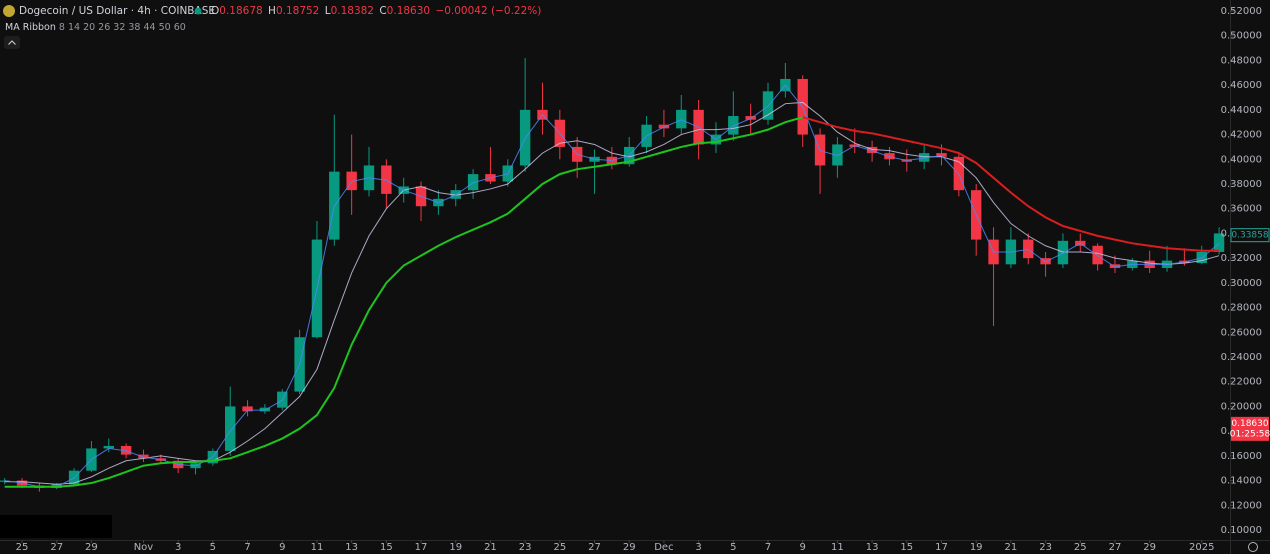 This screenshot has width=1270, height=554. Describe the element at coordinates (1249, 236) in the screenshot. I see `ma-price-label: 0.33858` at that location.